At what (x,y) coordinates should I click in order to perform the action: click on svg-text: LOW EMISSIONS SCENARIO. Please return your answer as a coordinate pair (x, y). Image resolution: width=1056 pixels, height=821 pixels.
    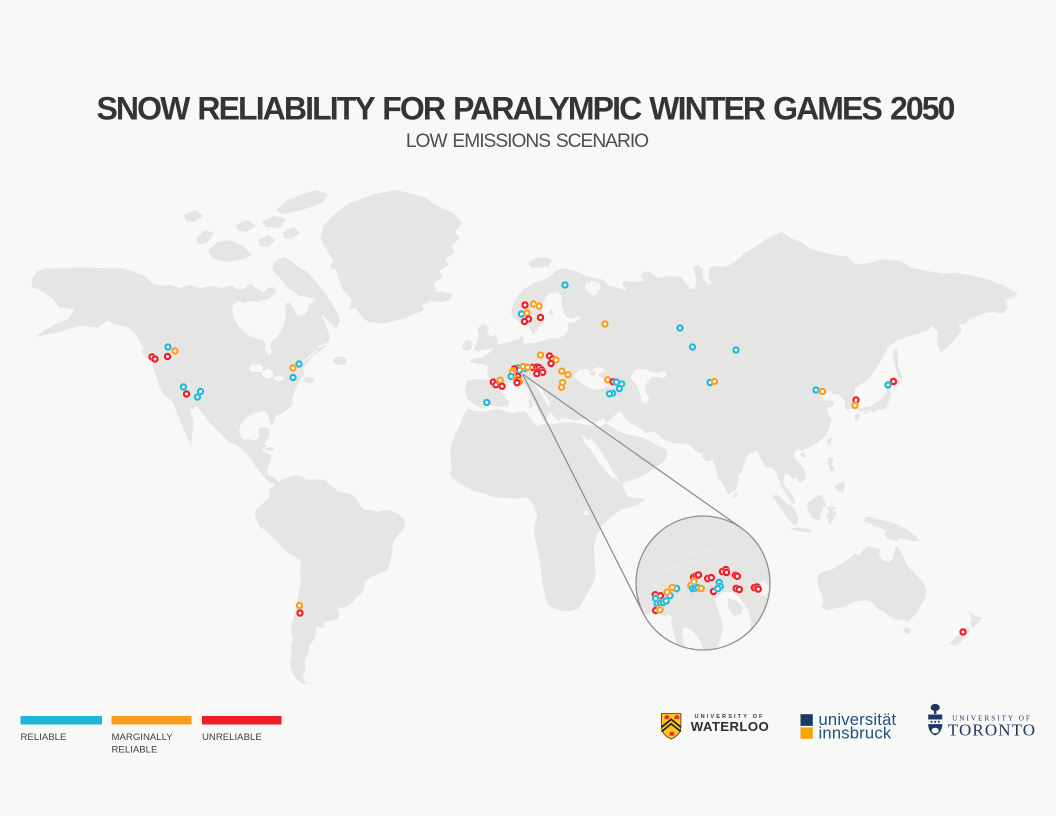
    Looking at the image, I should click on (527, 141).